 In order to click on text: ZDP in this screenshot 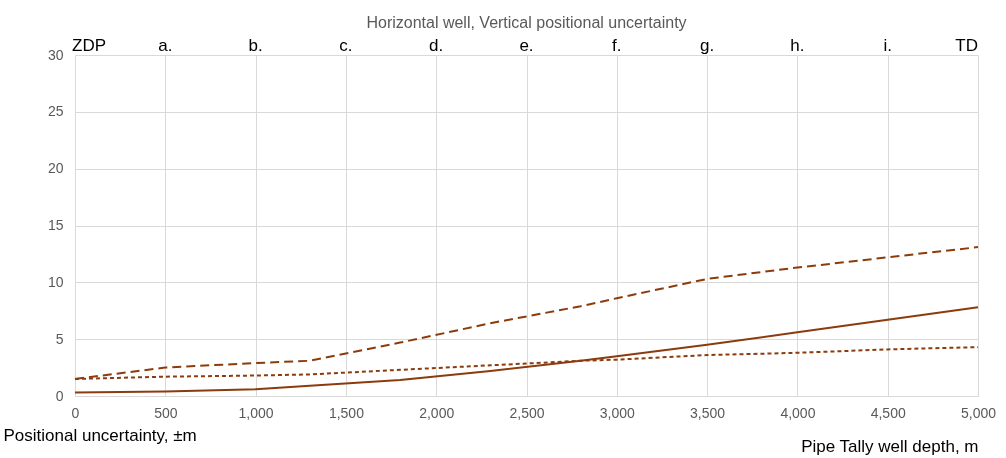, I will do `click(89, 45)`.